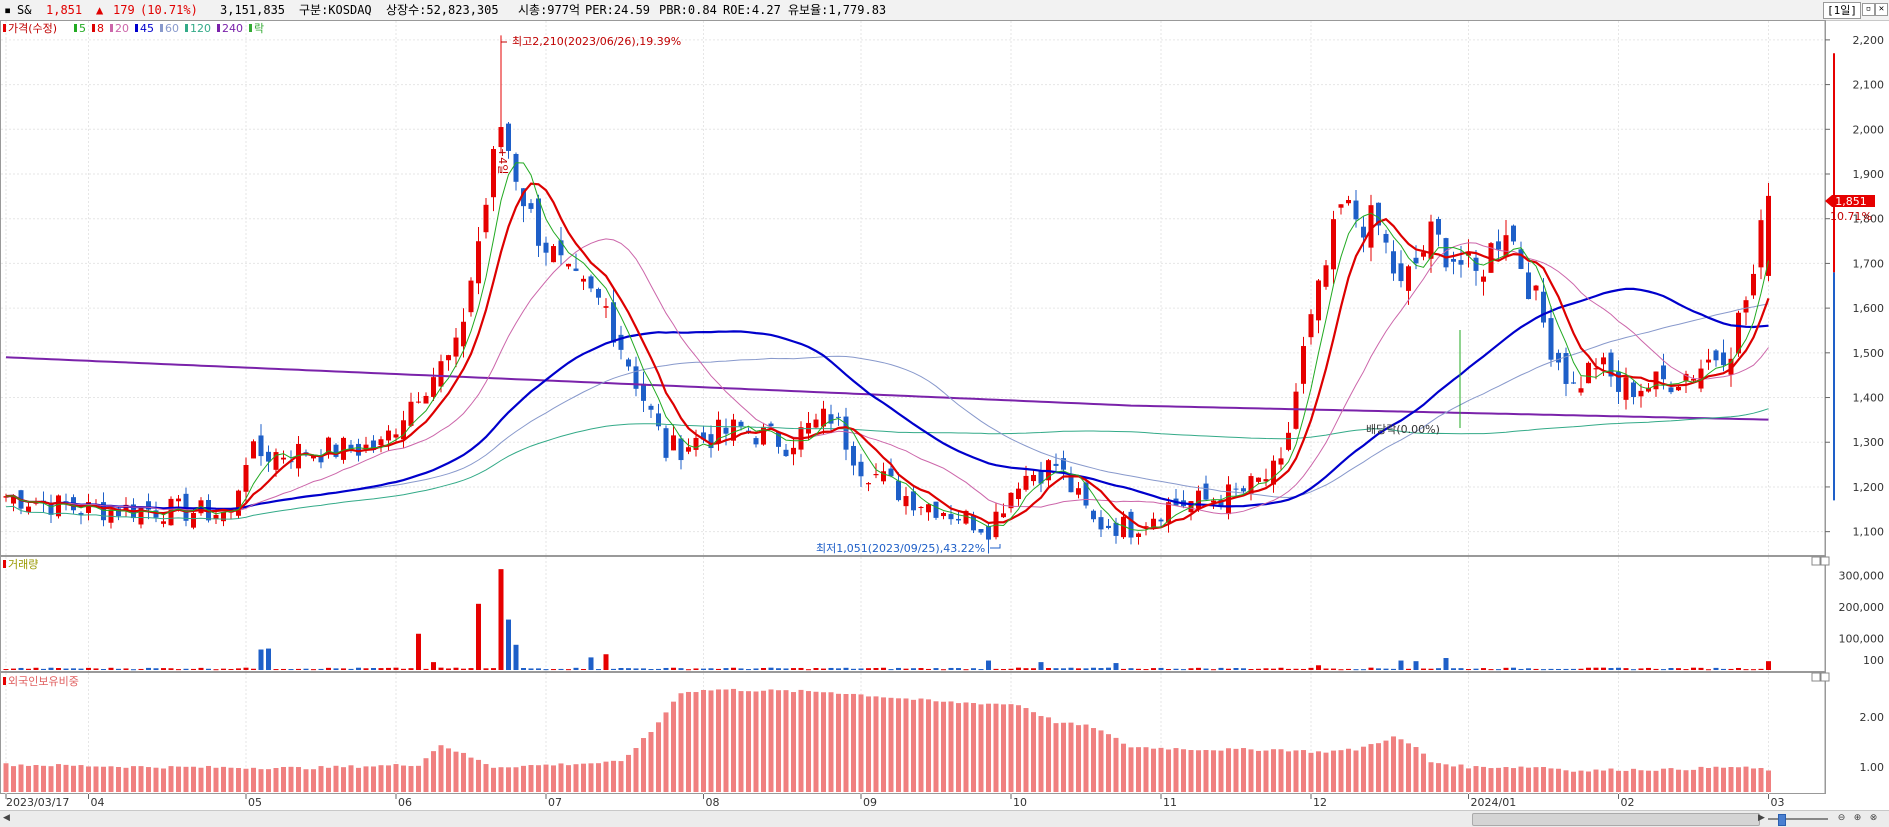  Describe the element at coordinates (1868, 9) in the screenshot. I see `minimize-icon: ▫` at that location.